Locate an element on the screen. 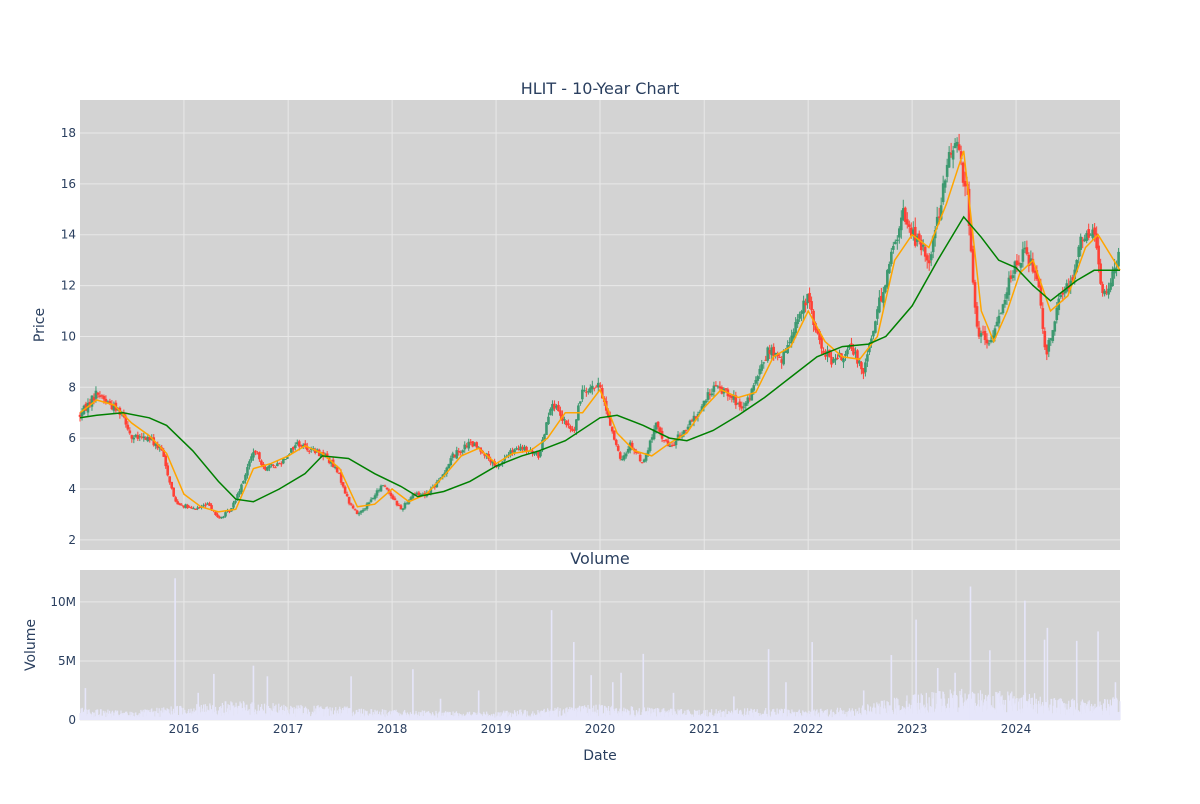 This screenshot has width=1200, height=804. x-tick-label: 2024 is located at coordinates (1016, 729).